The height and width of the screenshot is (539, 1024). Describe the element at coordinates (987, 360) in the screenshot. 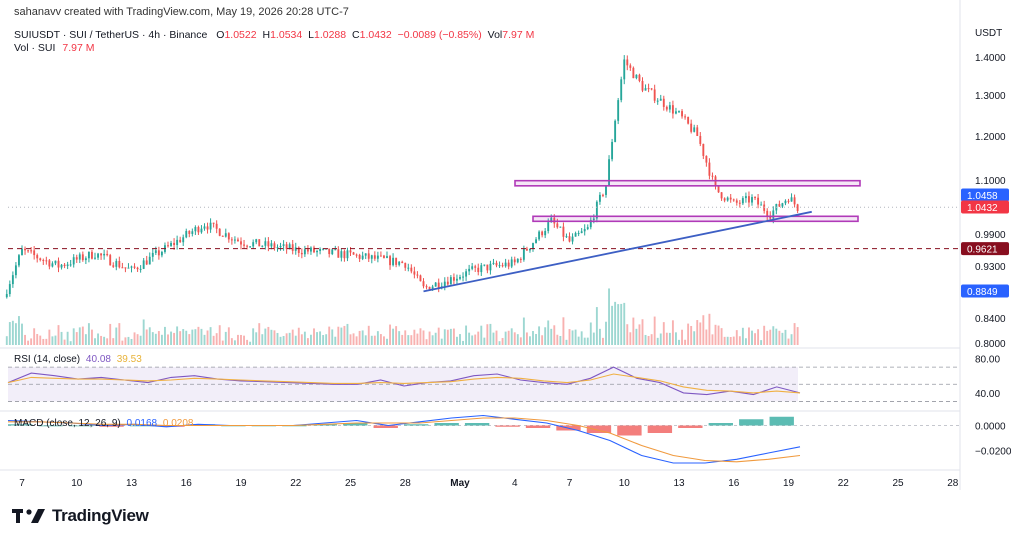

I see `rsi-tick-label: 80.00` at that location.